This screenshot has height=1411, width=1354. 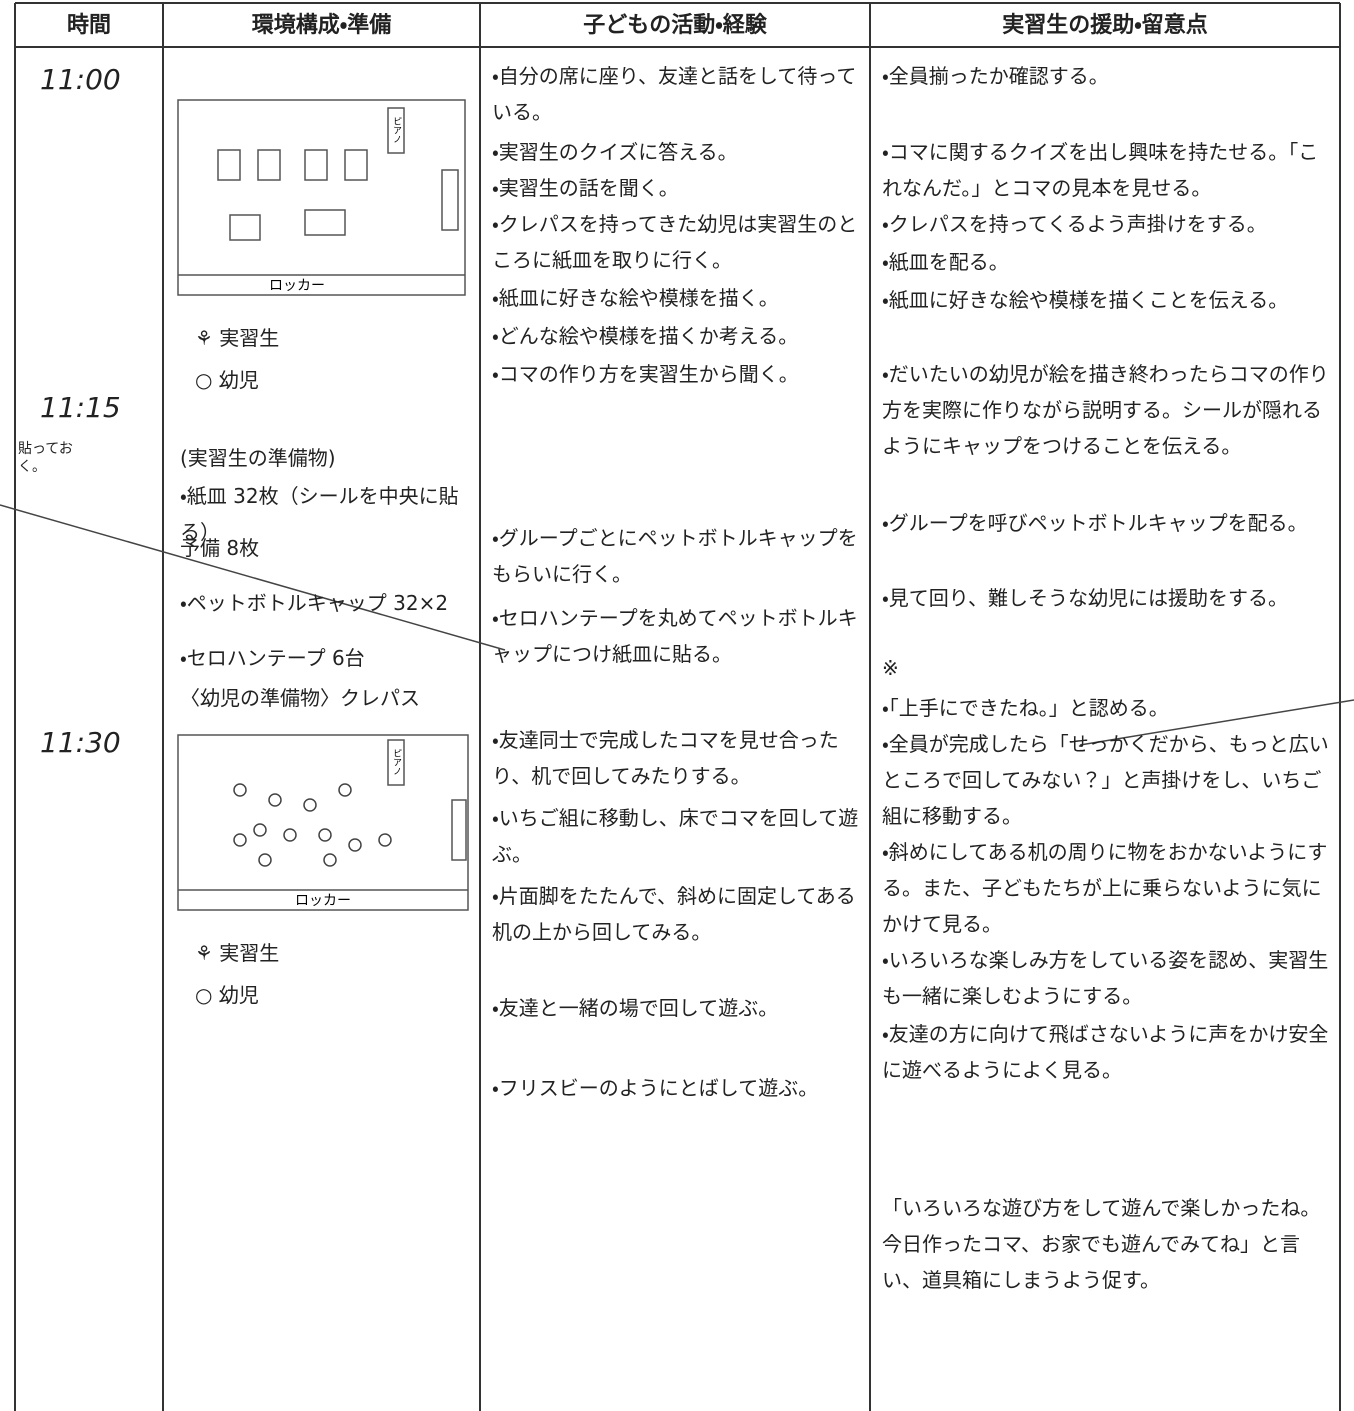 I want to click on env-item: ・セロハンテープ 6台, so click(x=272, y=658).